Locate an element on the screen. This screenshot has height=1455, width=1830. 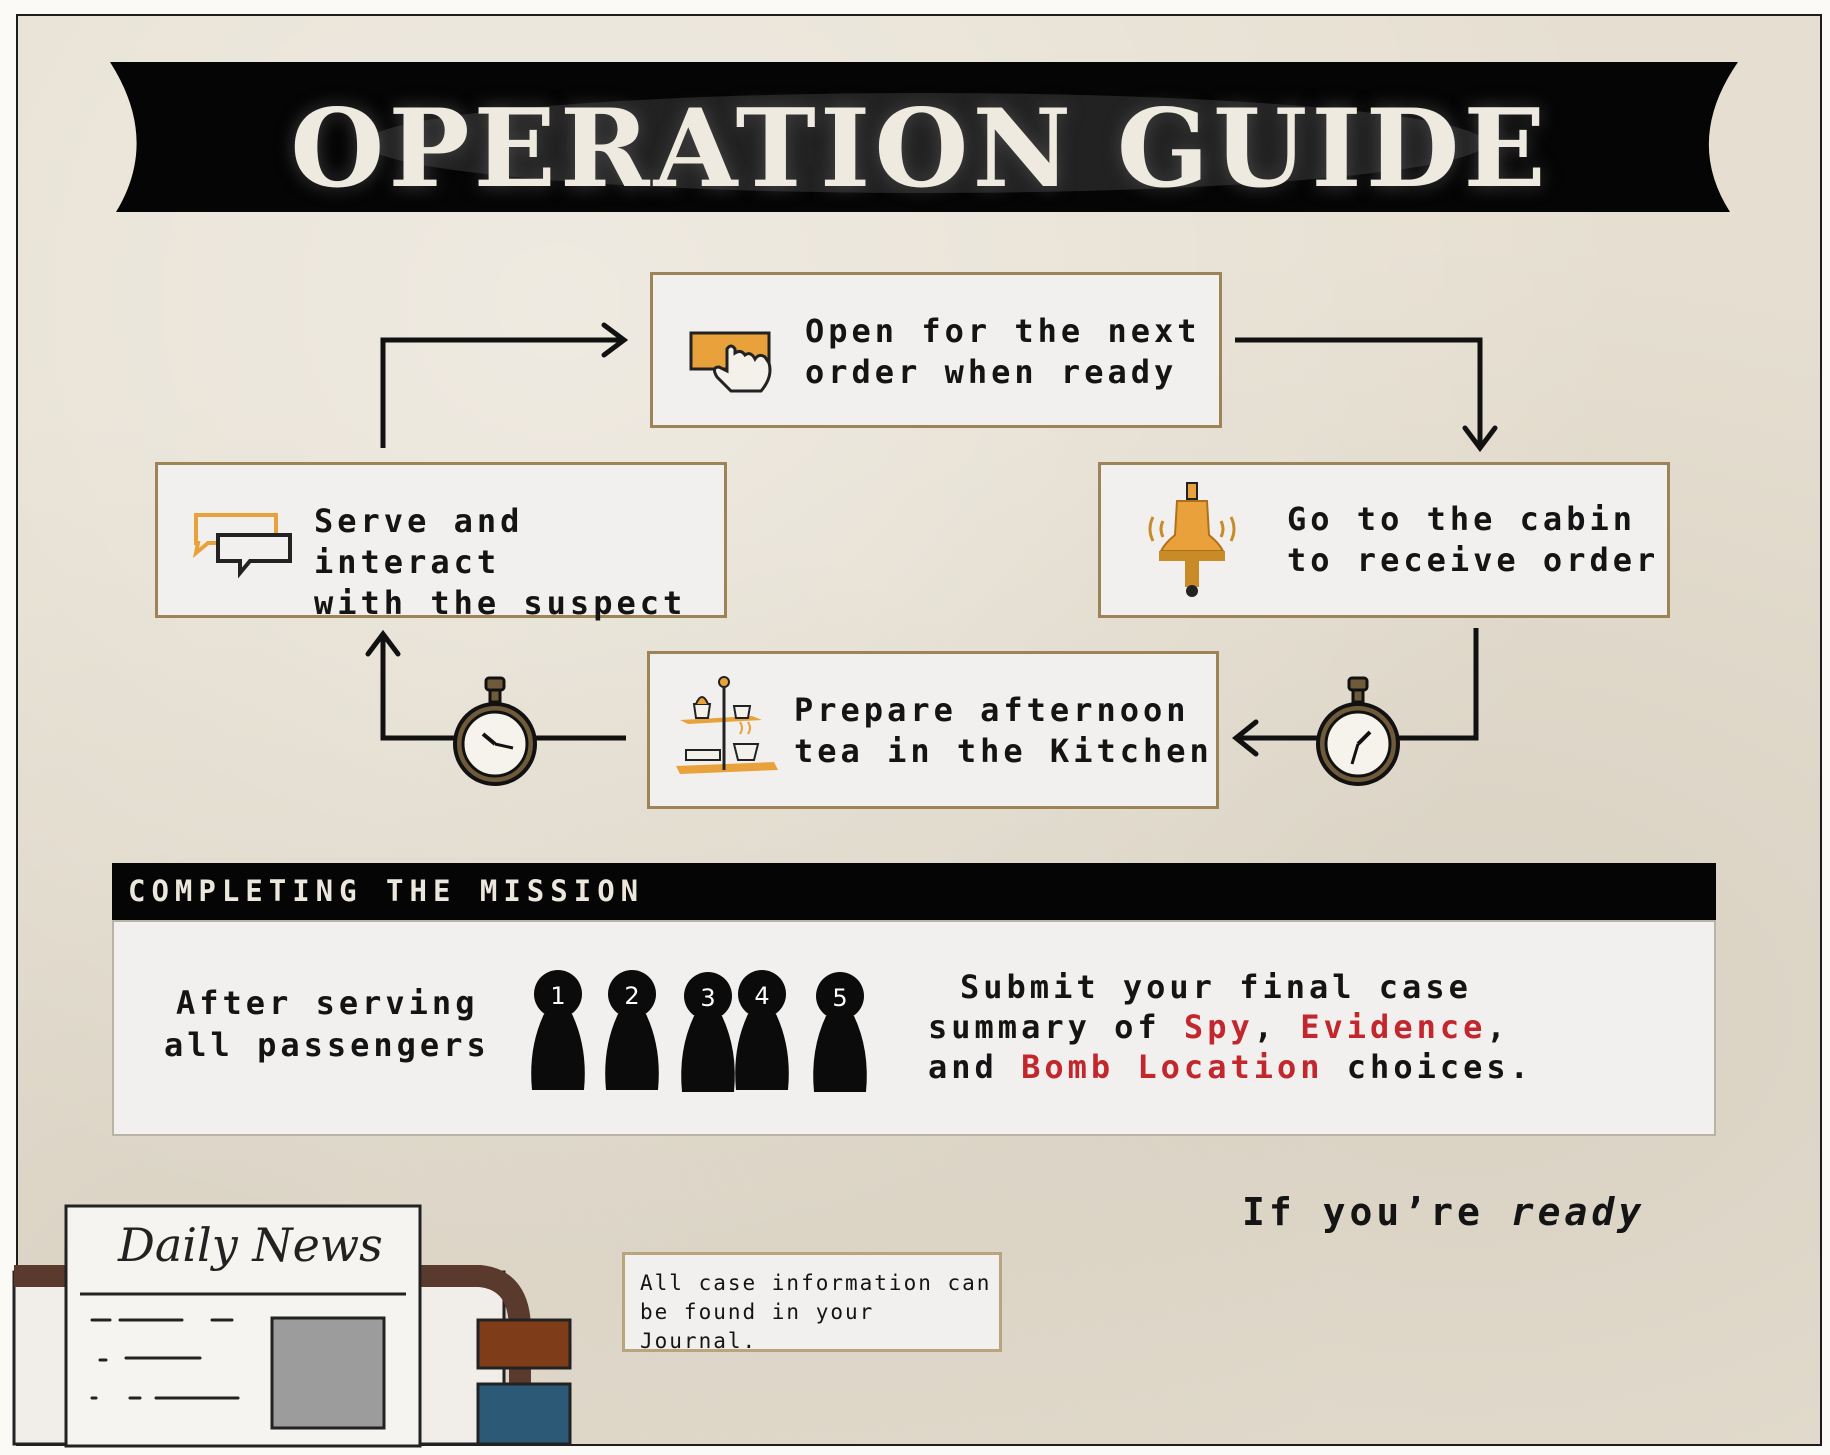
page-title: OPERATION GUIDE is located at coordinates (920, 149).